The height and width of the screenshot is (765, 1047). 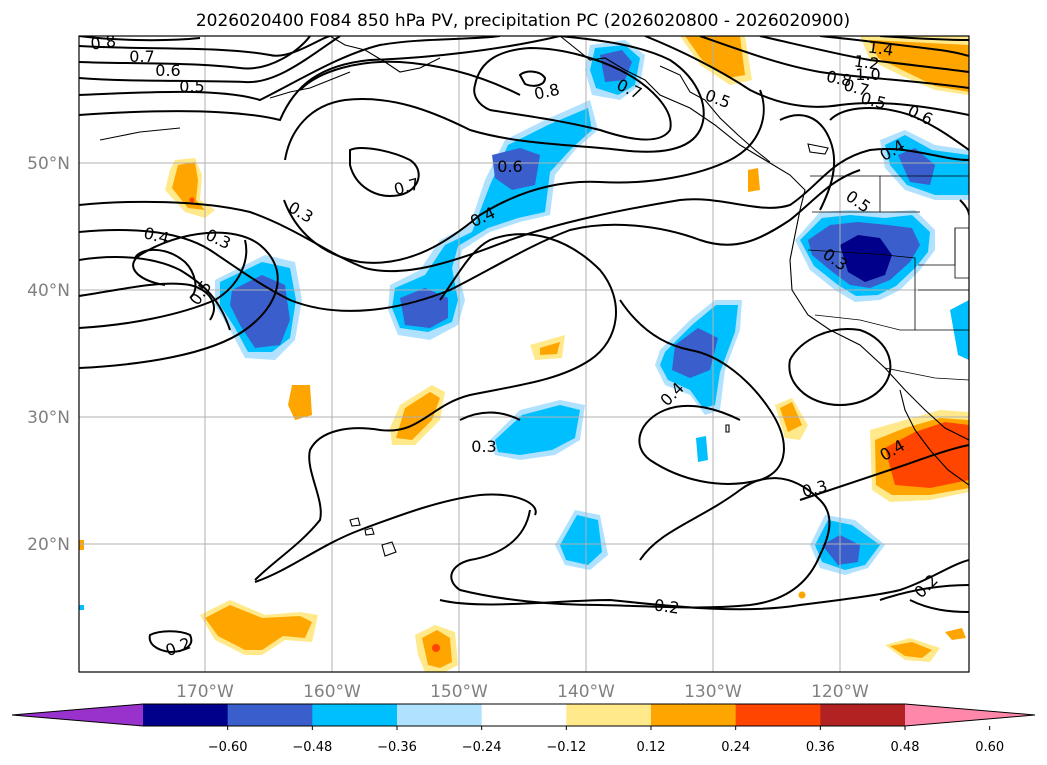 I want to click on colorbar-tick-label: −0.12, so click(x=566, y=747).